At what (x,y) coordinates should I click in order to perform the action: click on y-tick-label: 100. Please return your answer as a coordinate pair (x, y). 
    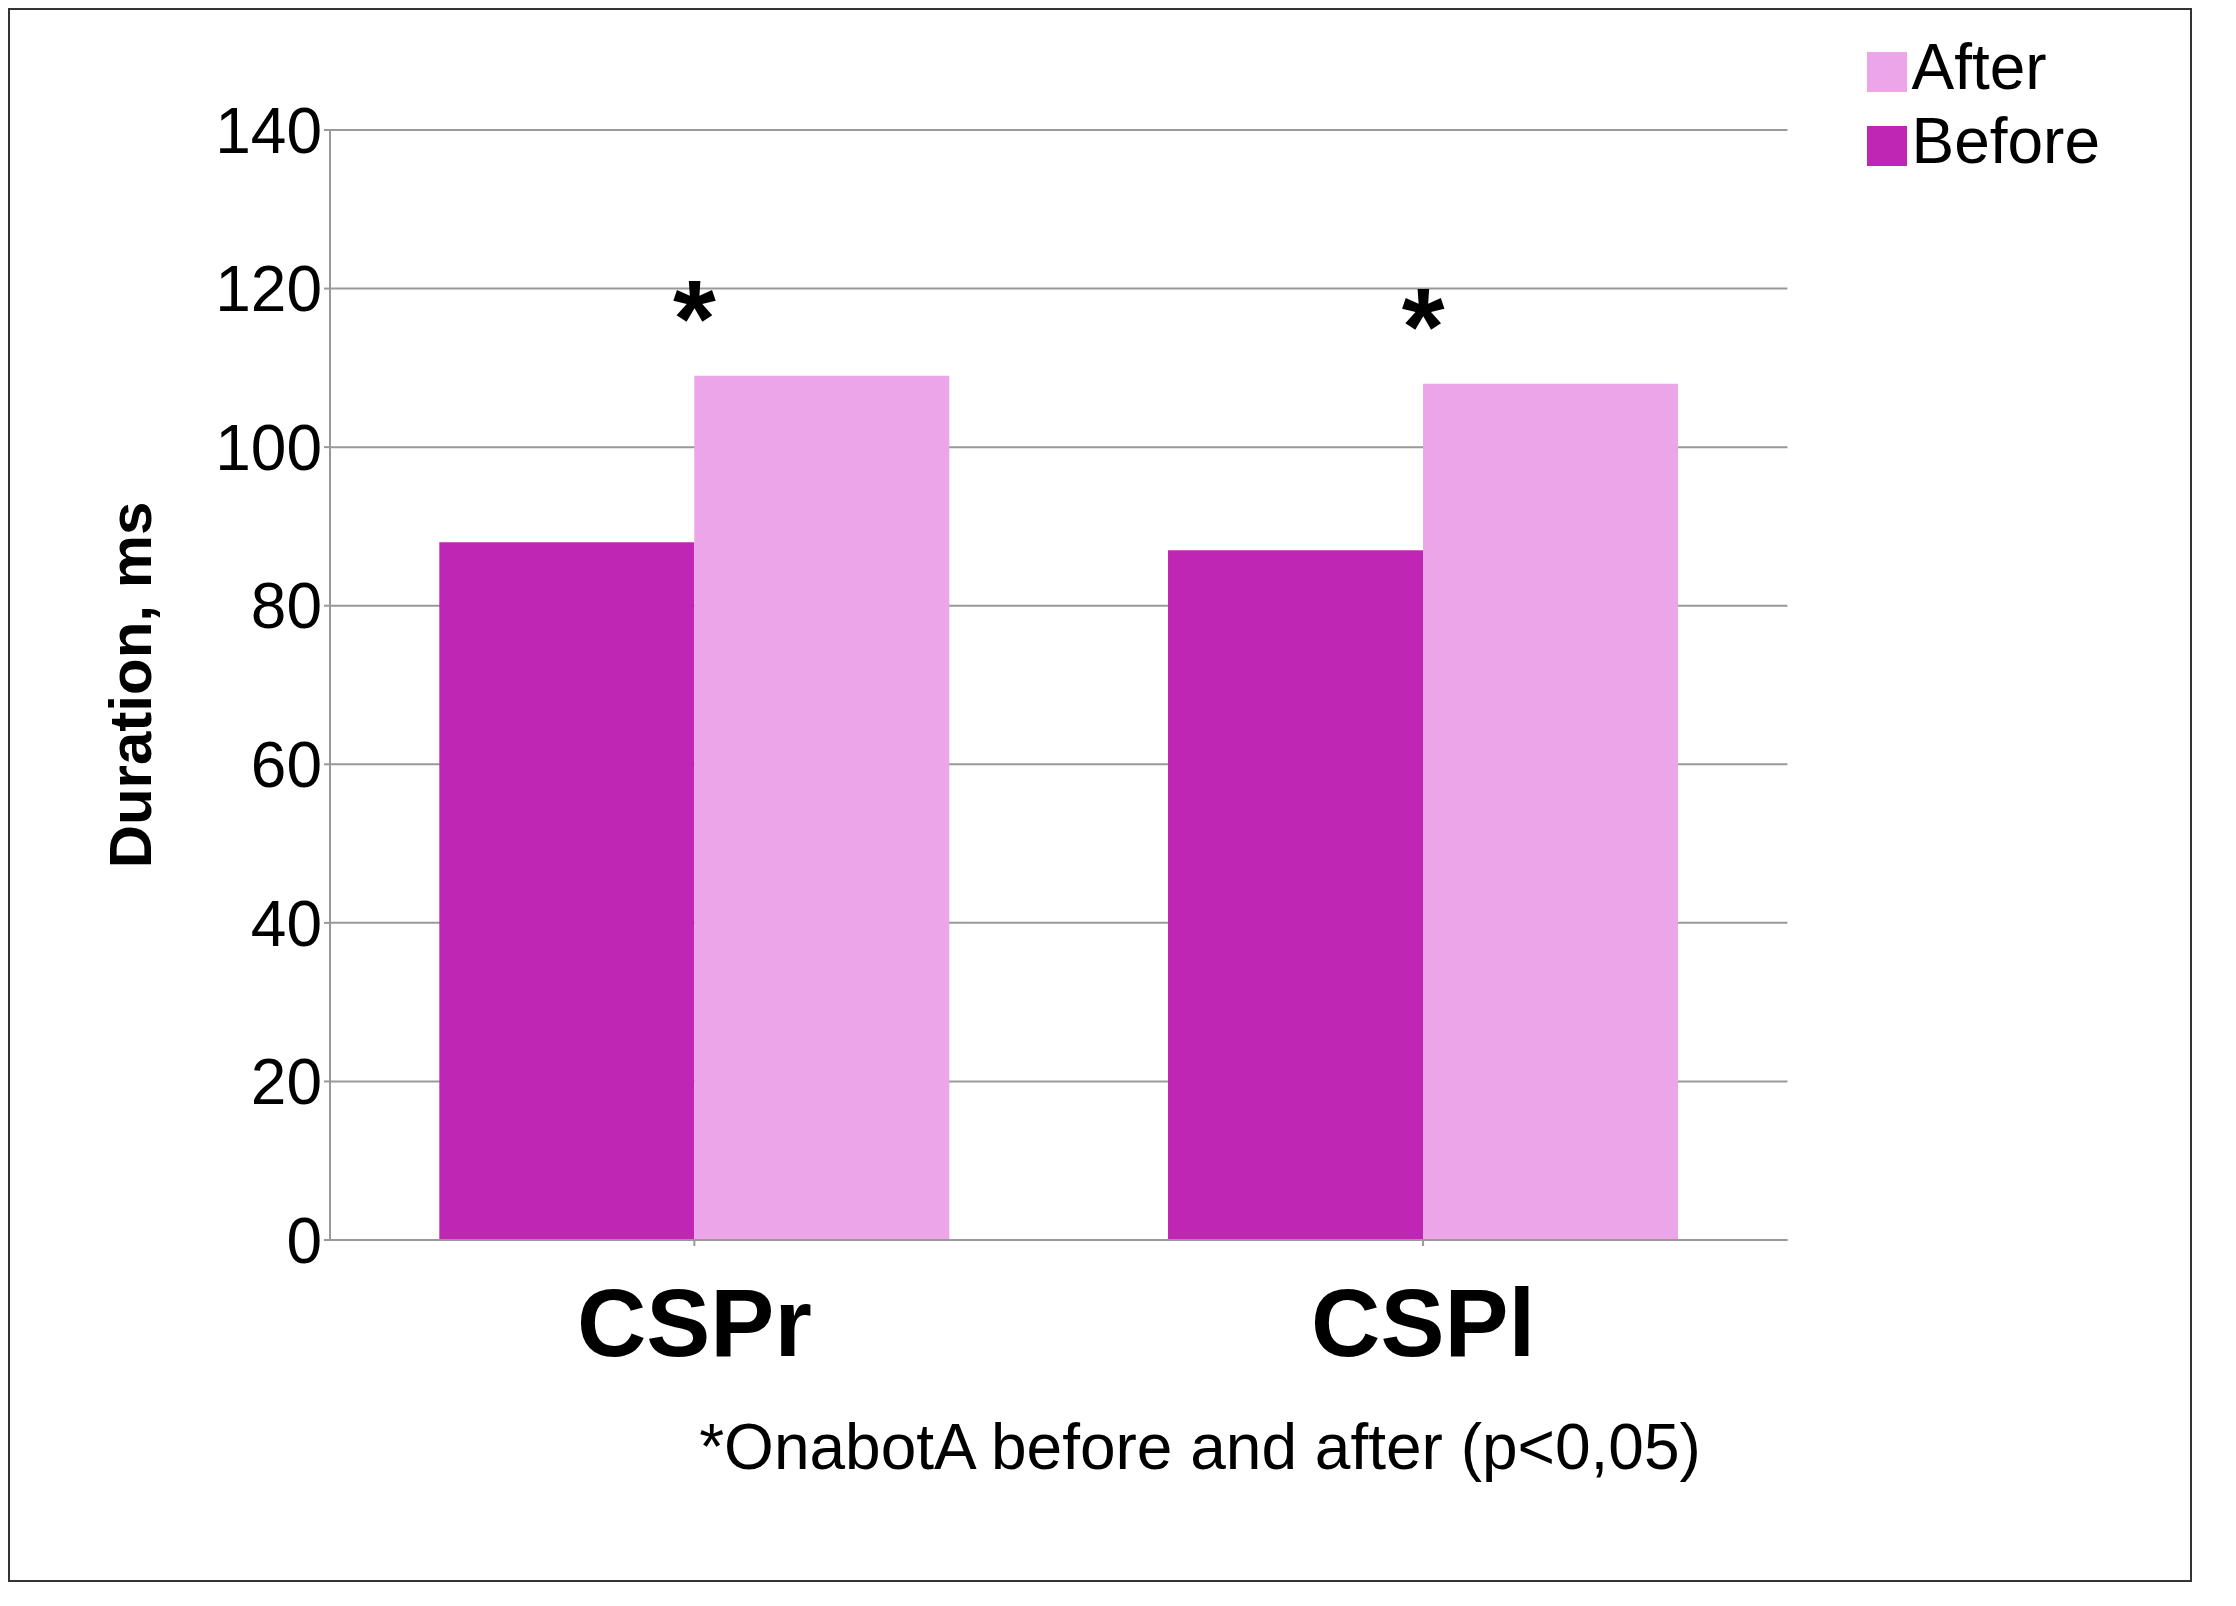
    Looking at the image, I should click on (268, 447).